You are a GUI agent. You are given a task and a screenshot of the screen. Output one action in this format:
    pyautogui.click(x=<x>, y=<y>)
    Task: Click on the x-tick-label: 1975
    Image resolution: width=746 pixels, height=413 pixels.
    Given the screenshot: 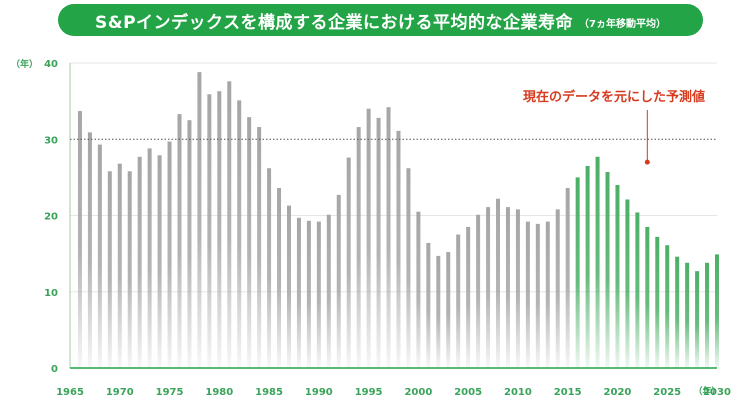 What is the action you would take?
    pyautogui.click(x=170, y=392)
    